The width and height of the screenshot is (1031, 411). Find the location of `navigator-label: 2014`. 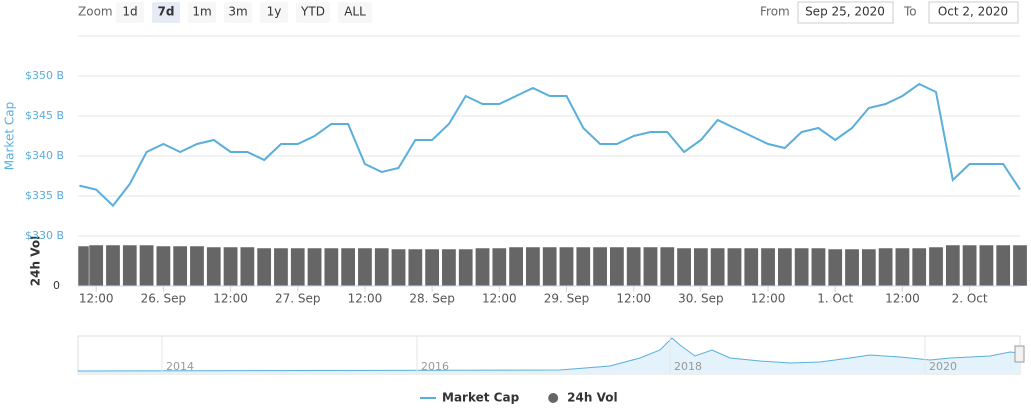

navigator-label: 2014 is located at coordinates (180, 366).